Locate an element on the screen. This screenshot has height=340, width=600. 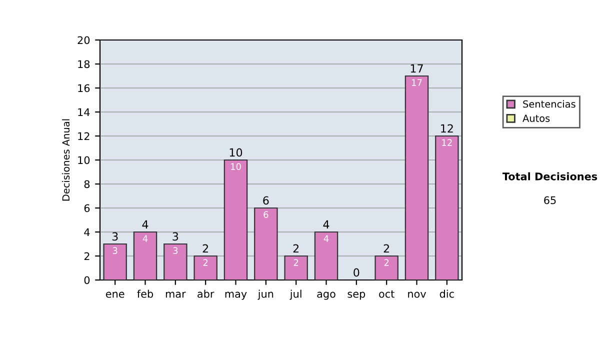
y-tick-label: 14 is located at coordinates (84, 112).